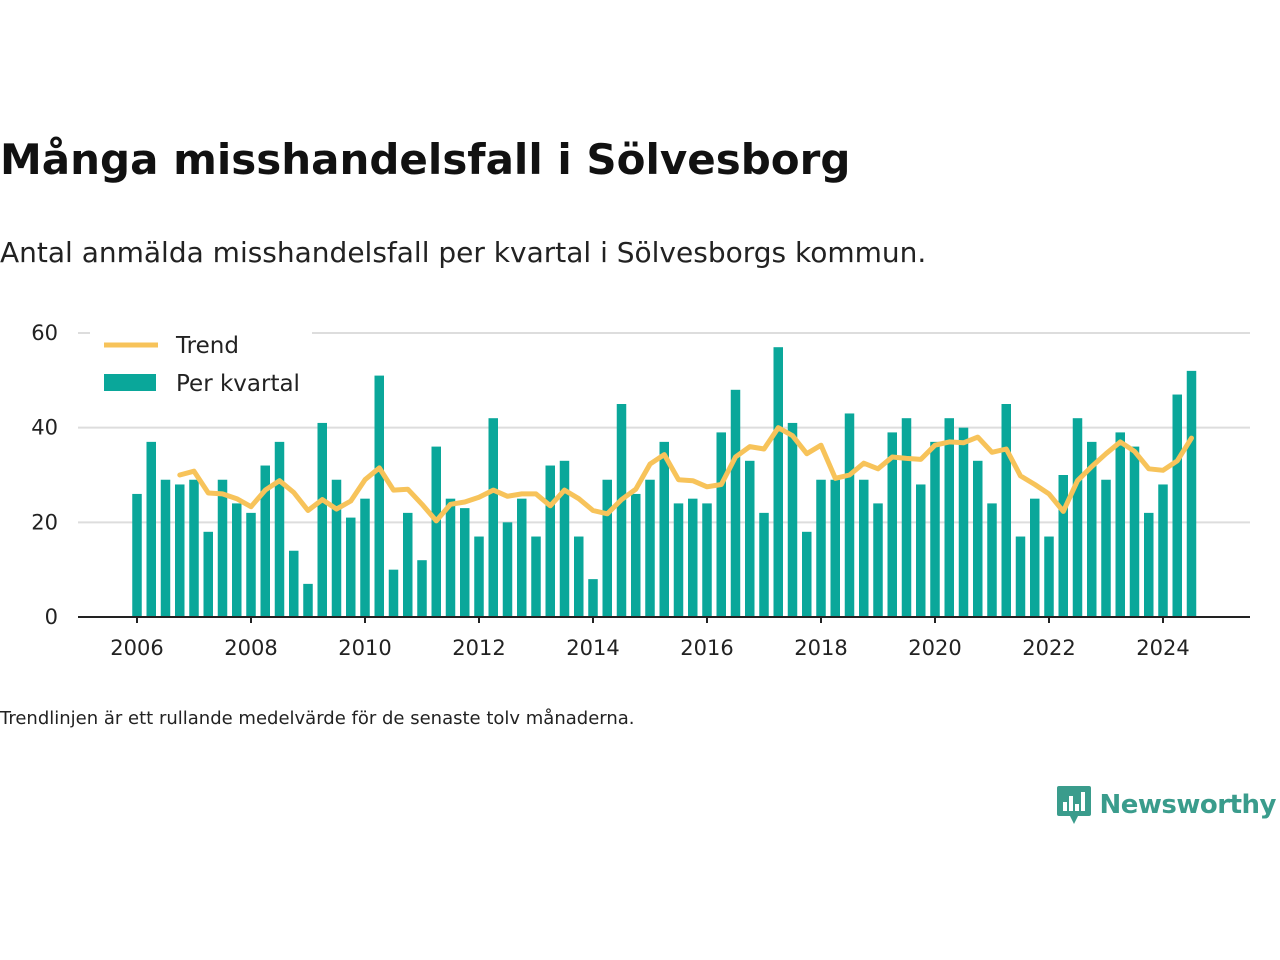  I want to click on x-tick-label: 2020, so click(934, 648).